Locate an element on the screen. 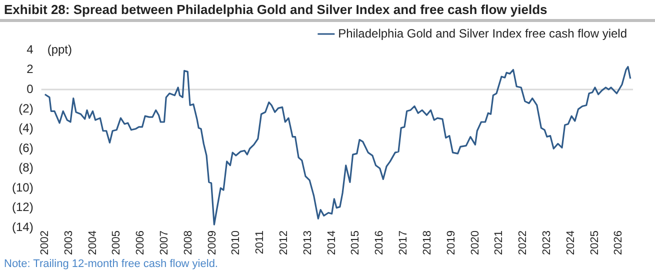 This screenshot has width=655, height=279. y-tick-label: (12) is located at coordinates (23, 207).